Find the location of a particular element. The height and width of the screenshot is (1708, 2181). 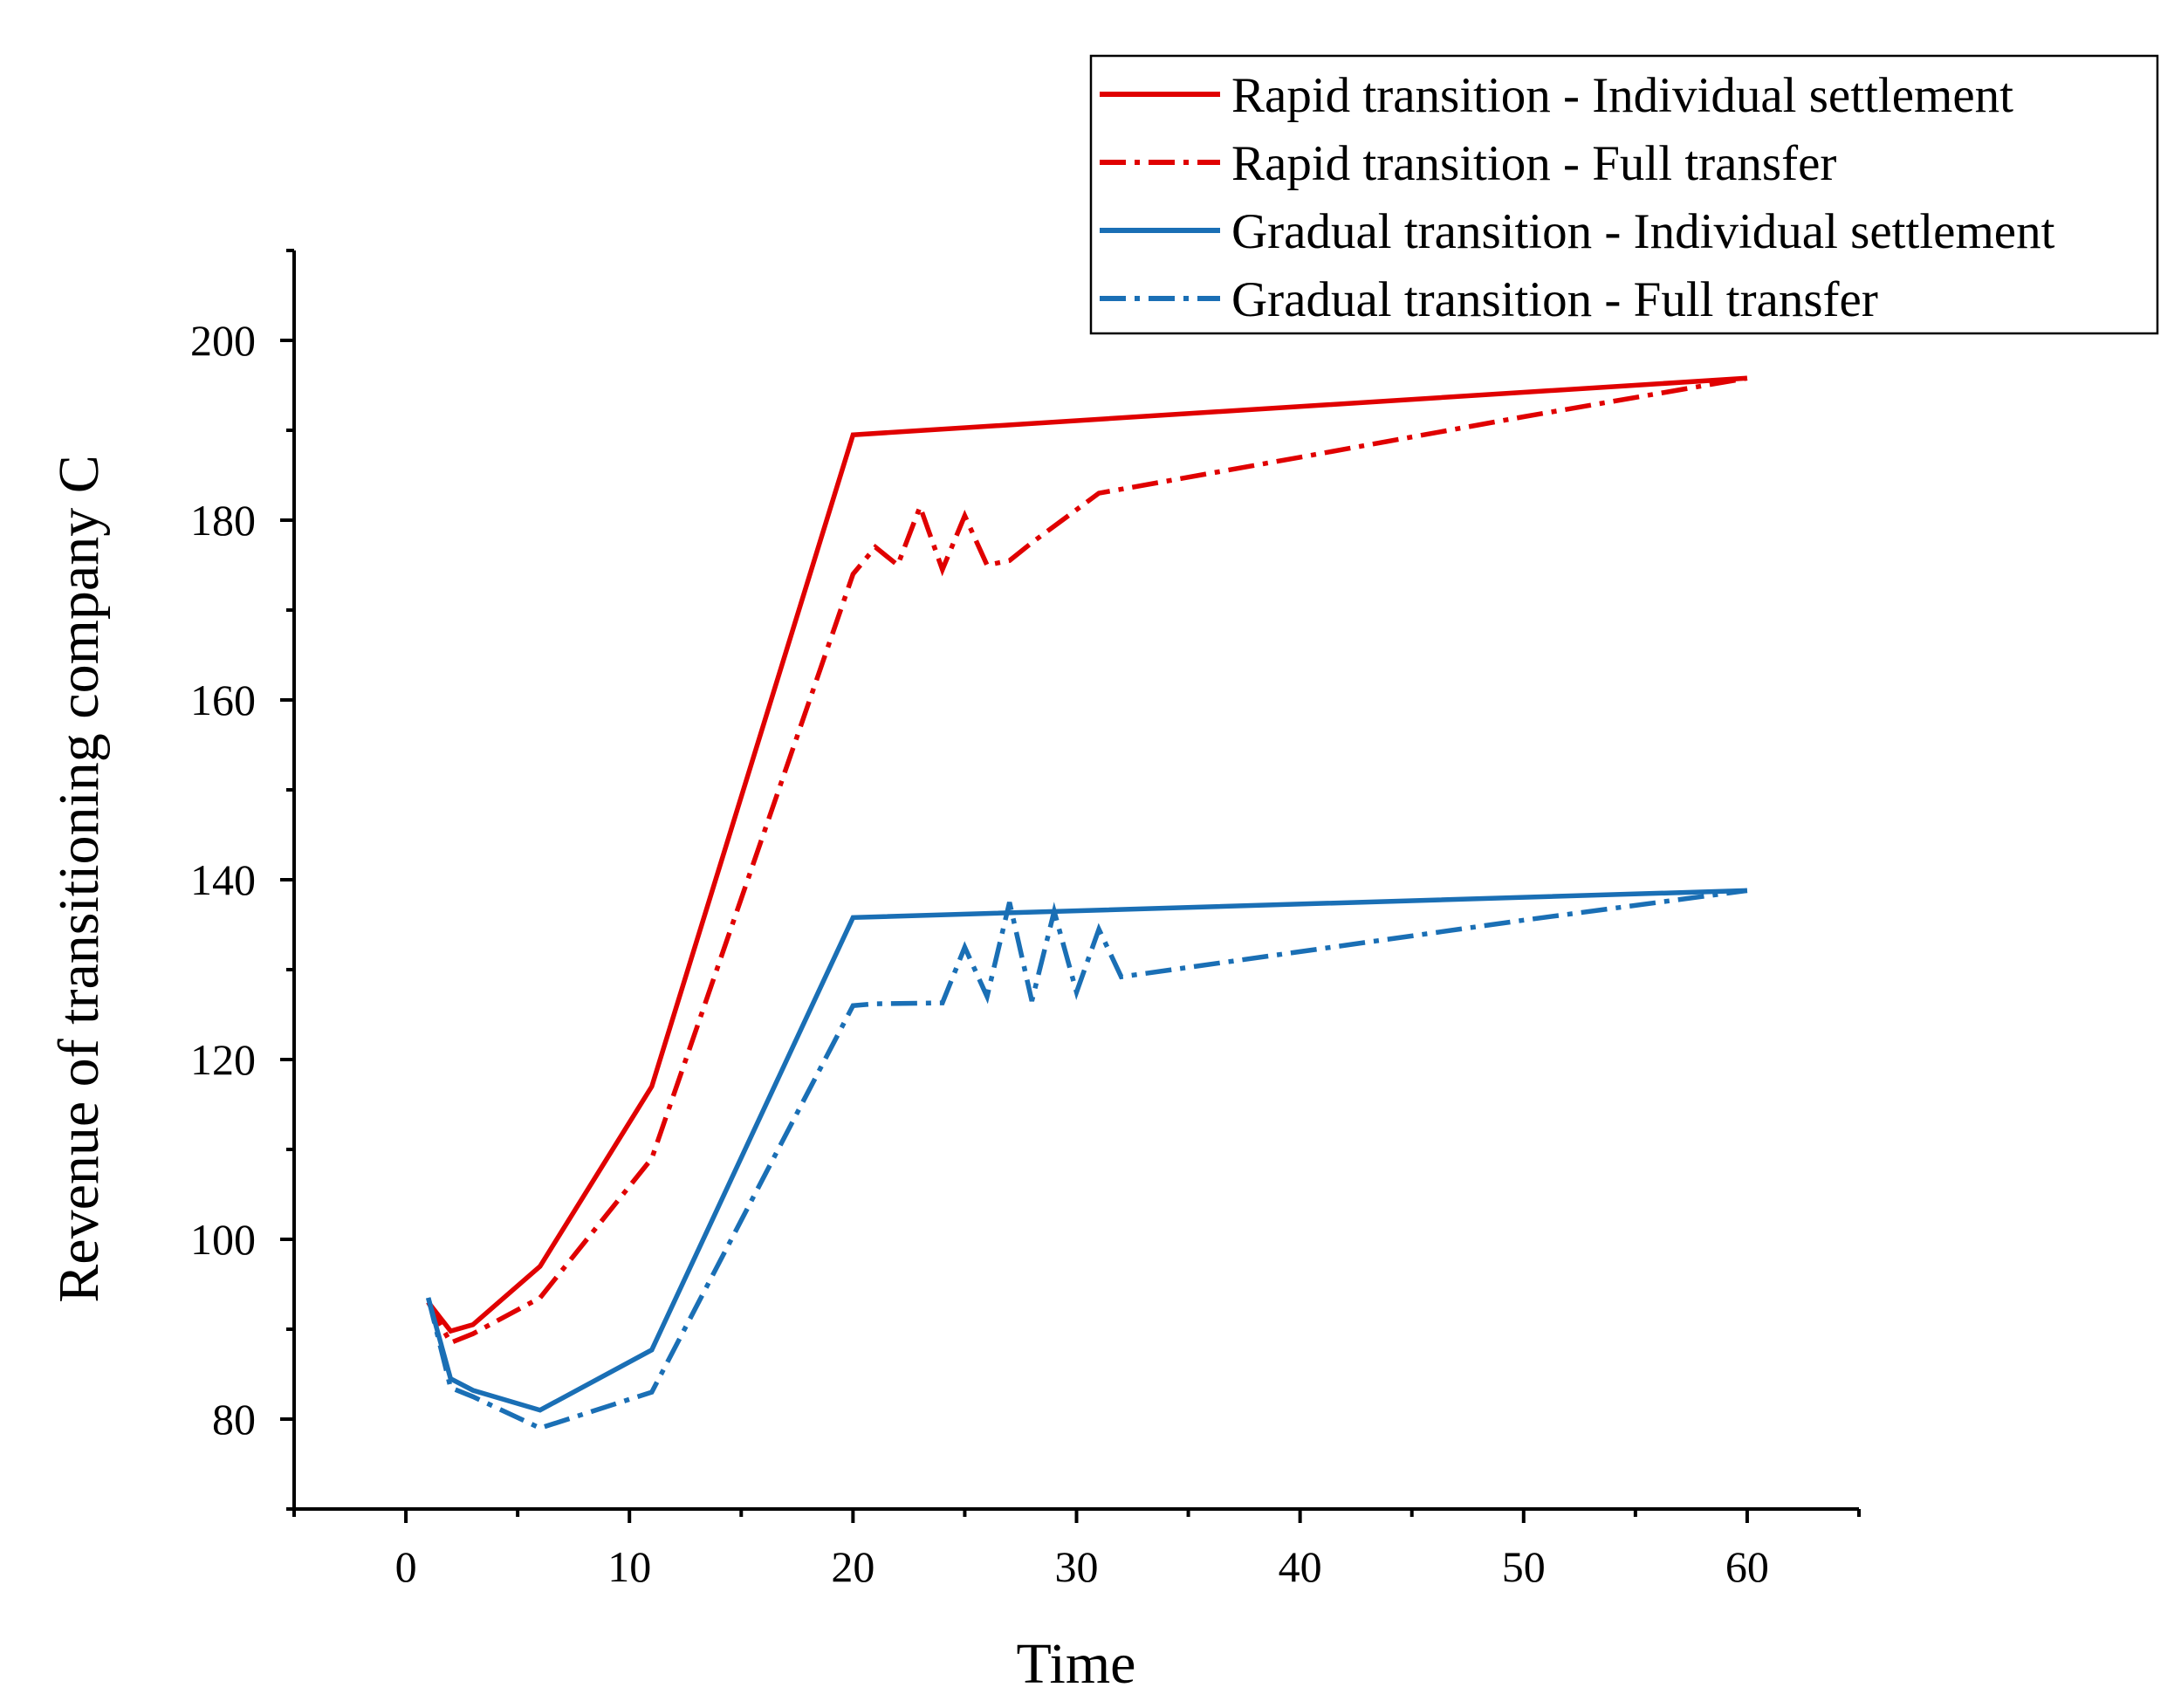

legend-label-1: Rapid transition - Individual settlement is located at coordinates (1622, 95).